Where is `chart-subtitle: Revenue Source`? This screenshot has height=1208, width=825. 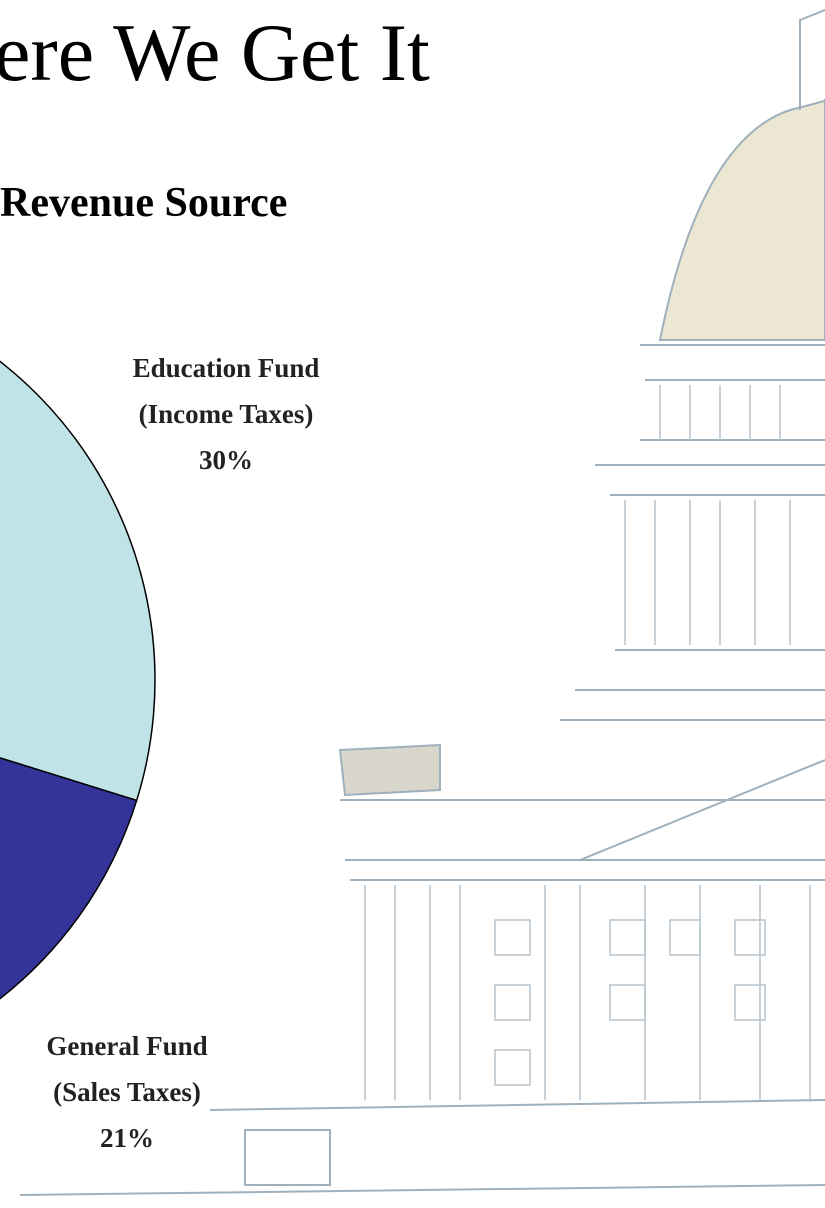 chart-subtitle: Revenue Source is located at coordinates (143, 203).